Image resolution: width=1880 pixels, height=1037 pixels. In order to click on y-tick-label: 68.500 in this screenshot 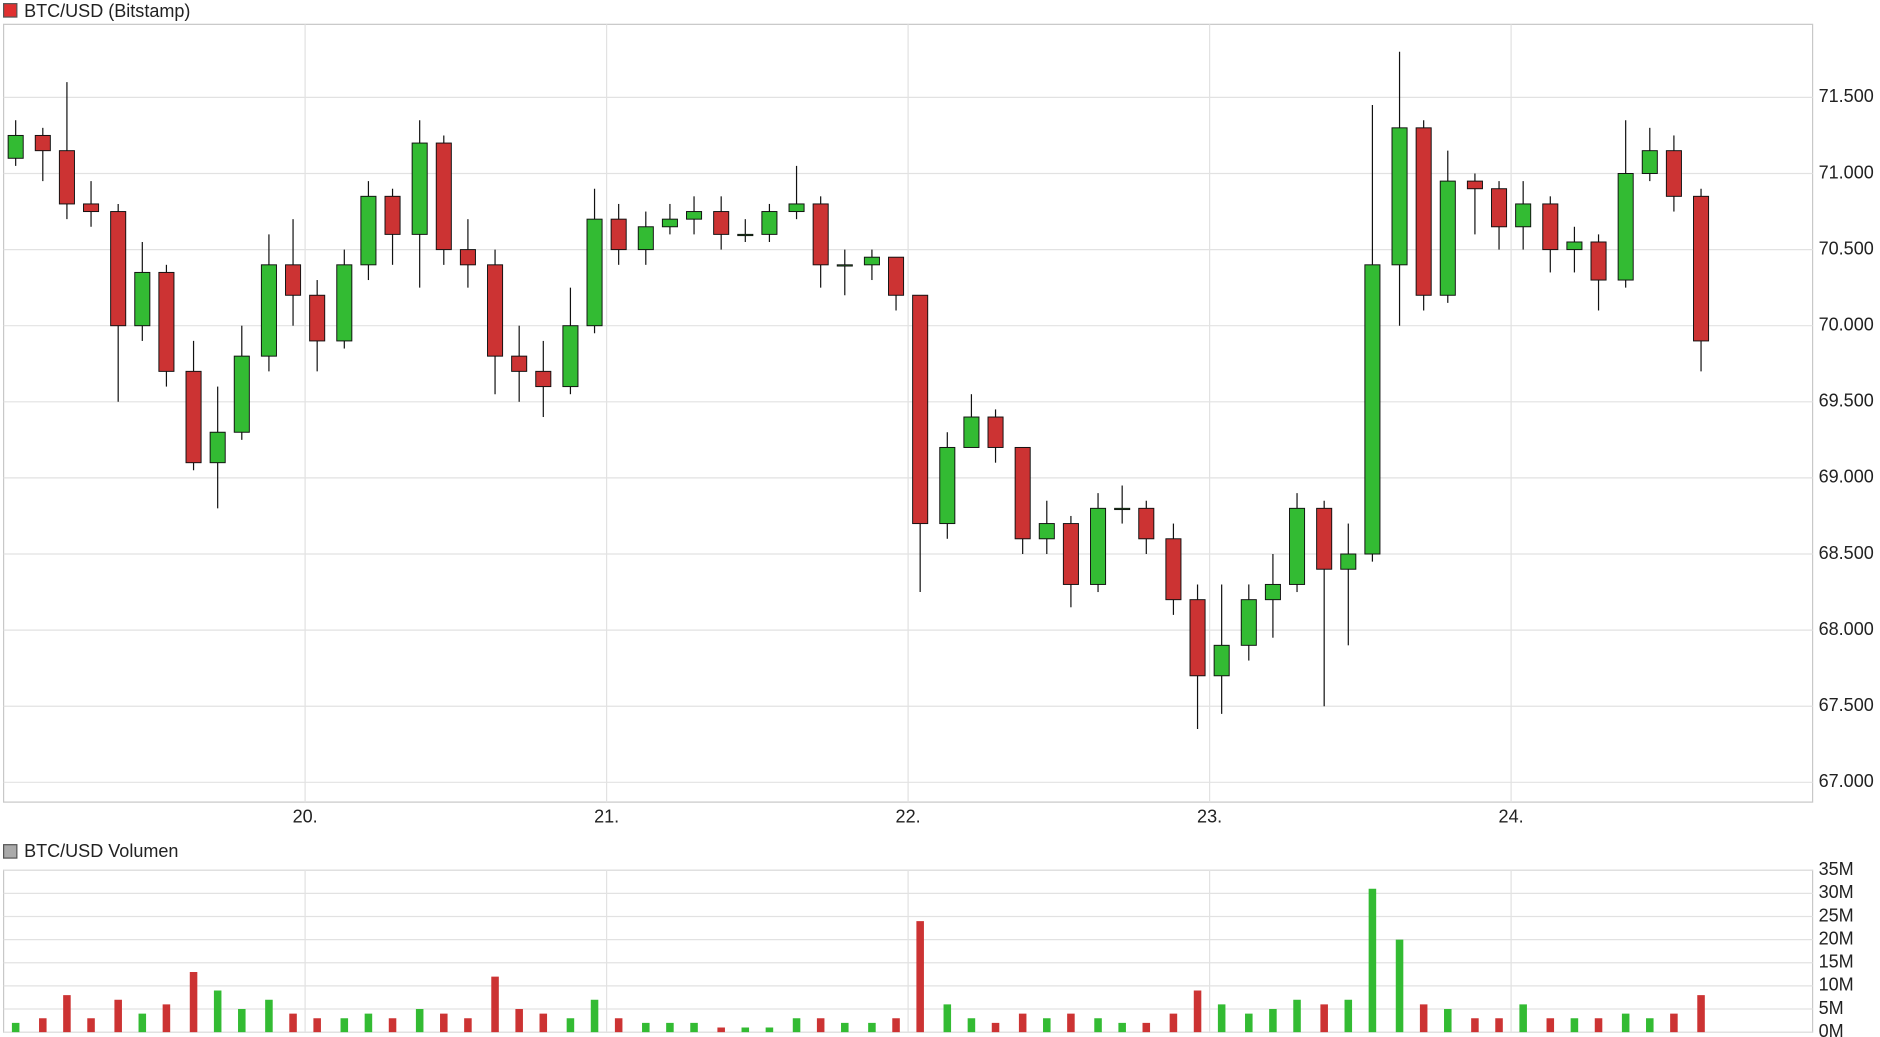, I will do `click(1846, 553)`.